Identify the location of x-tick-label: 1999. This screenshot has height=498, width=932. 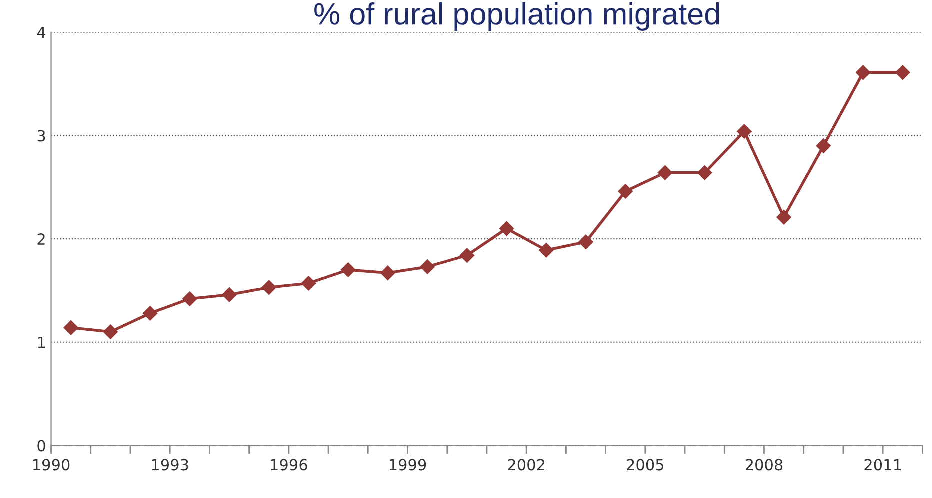
(408, 465).